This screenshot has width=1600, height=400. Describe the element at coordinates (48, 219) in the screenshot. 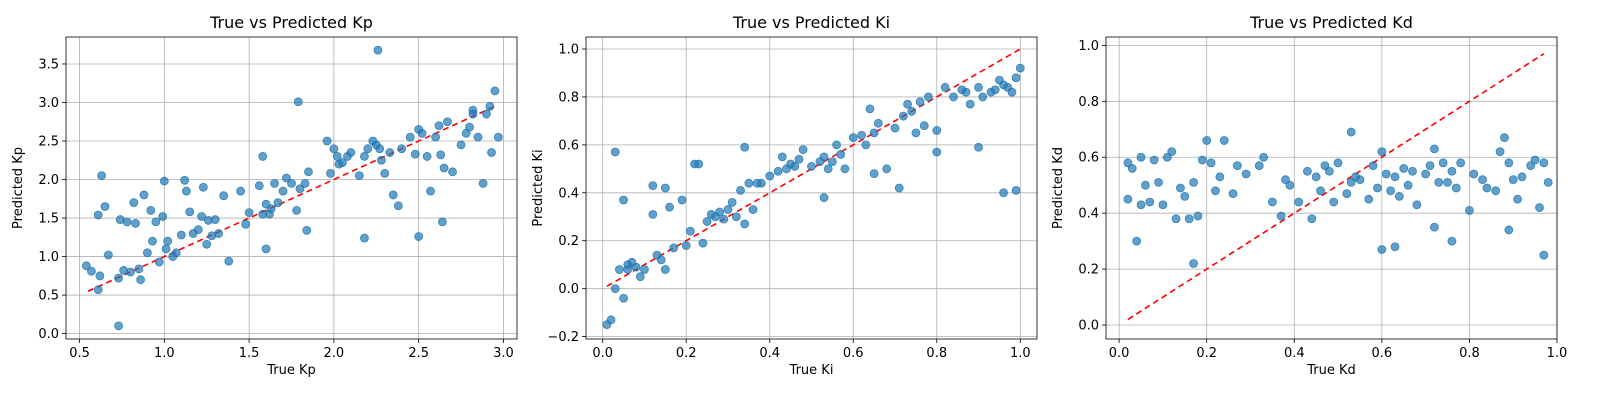

I see `y-tick-label: 1.5` at that location.